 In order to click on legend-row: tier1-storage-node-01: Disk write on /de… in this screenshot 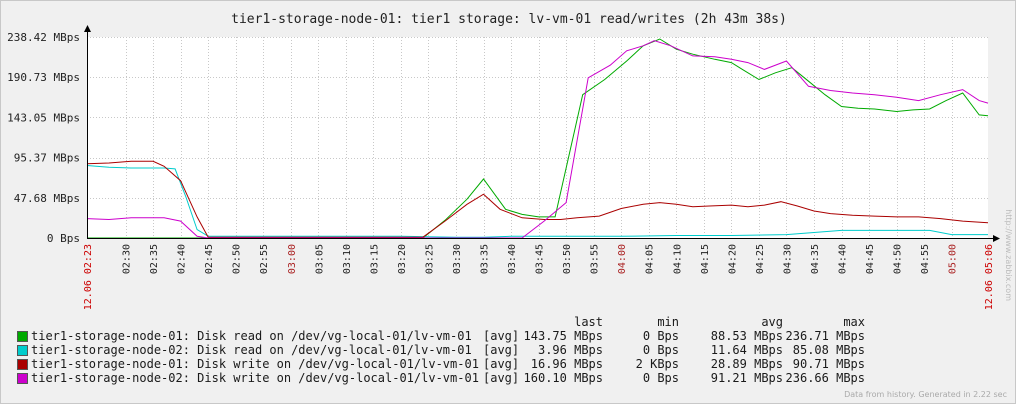, I will do `click(440, 364)`.